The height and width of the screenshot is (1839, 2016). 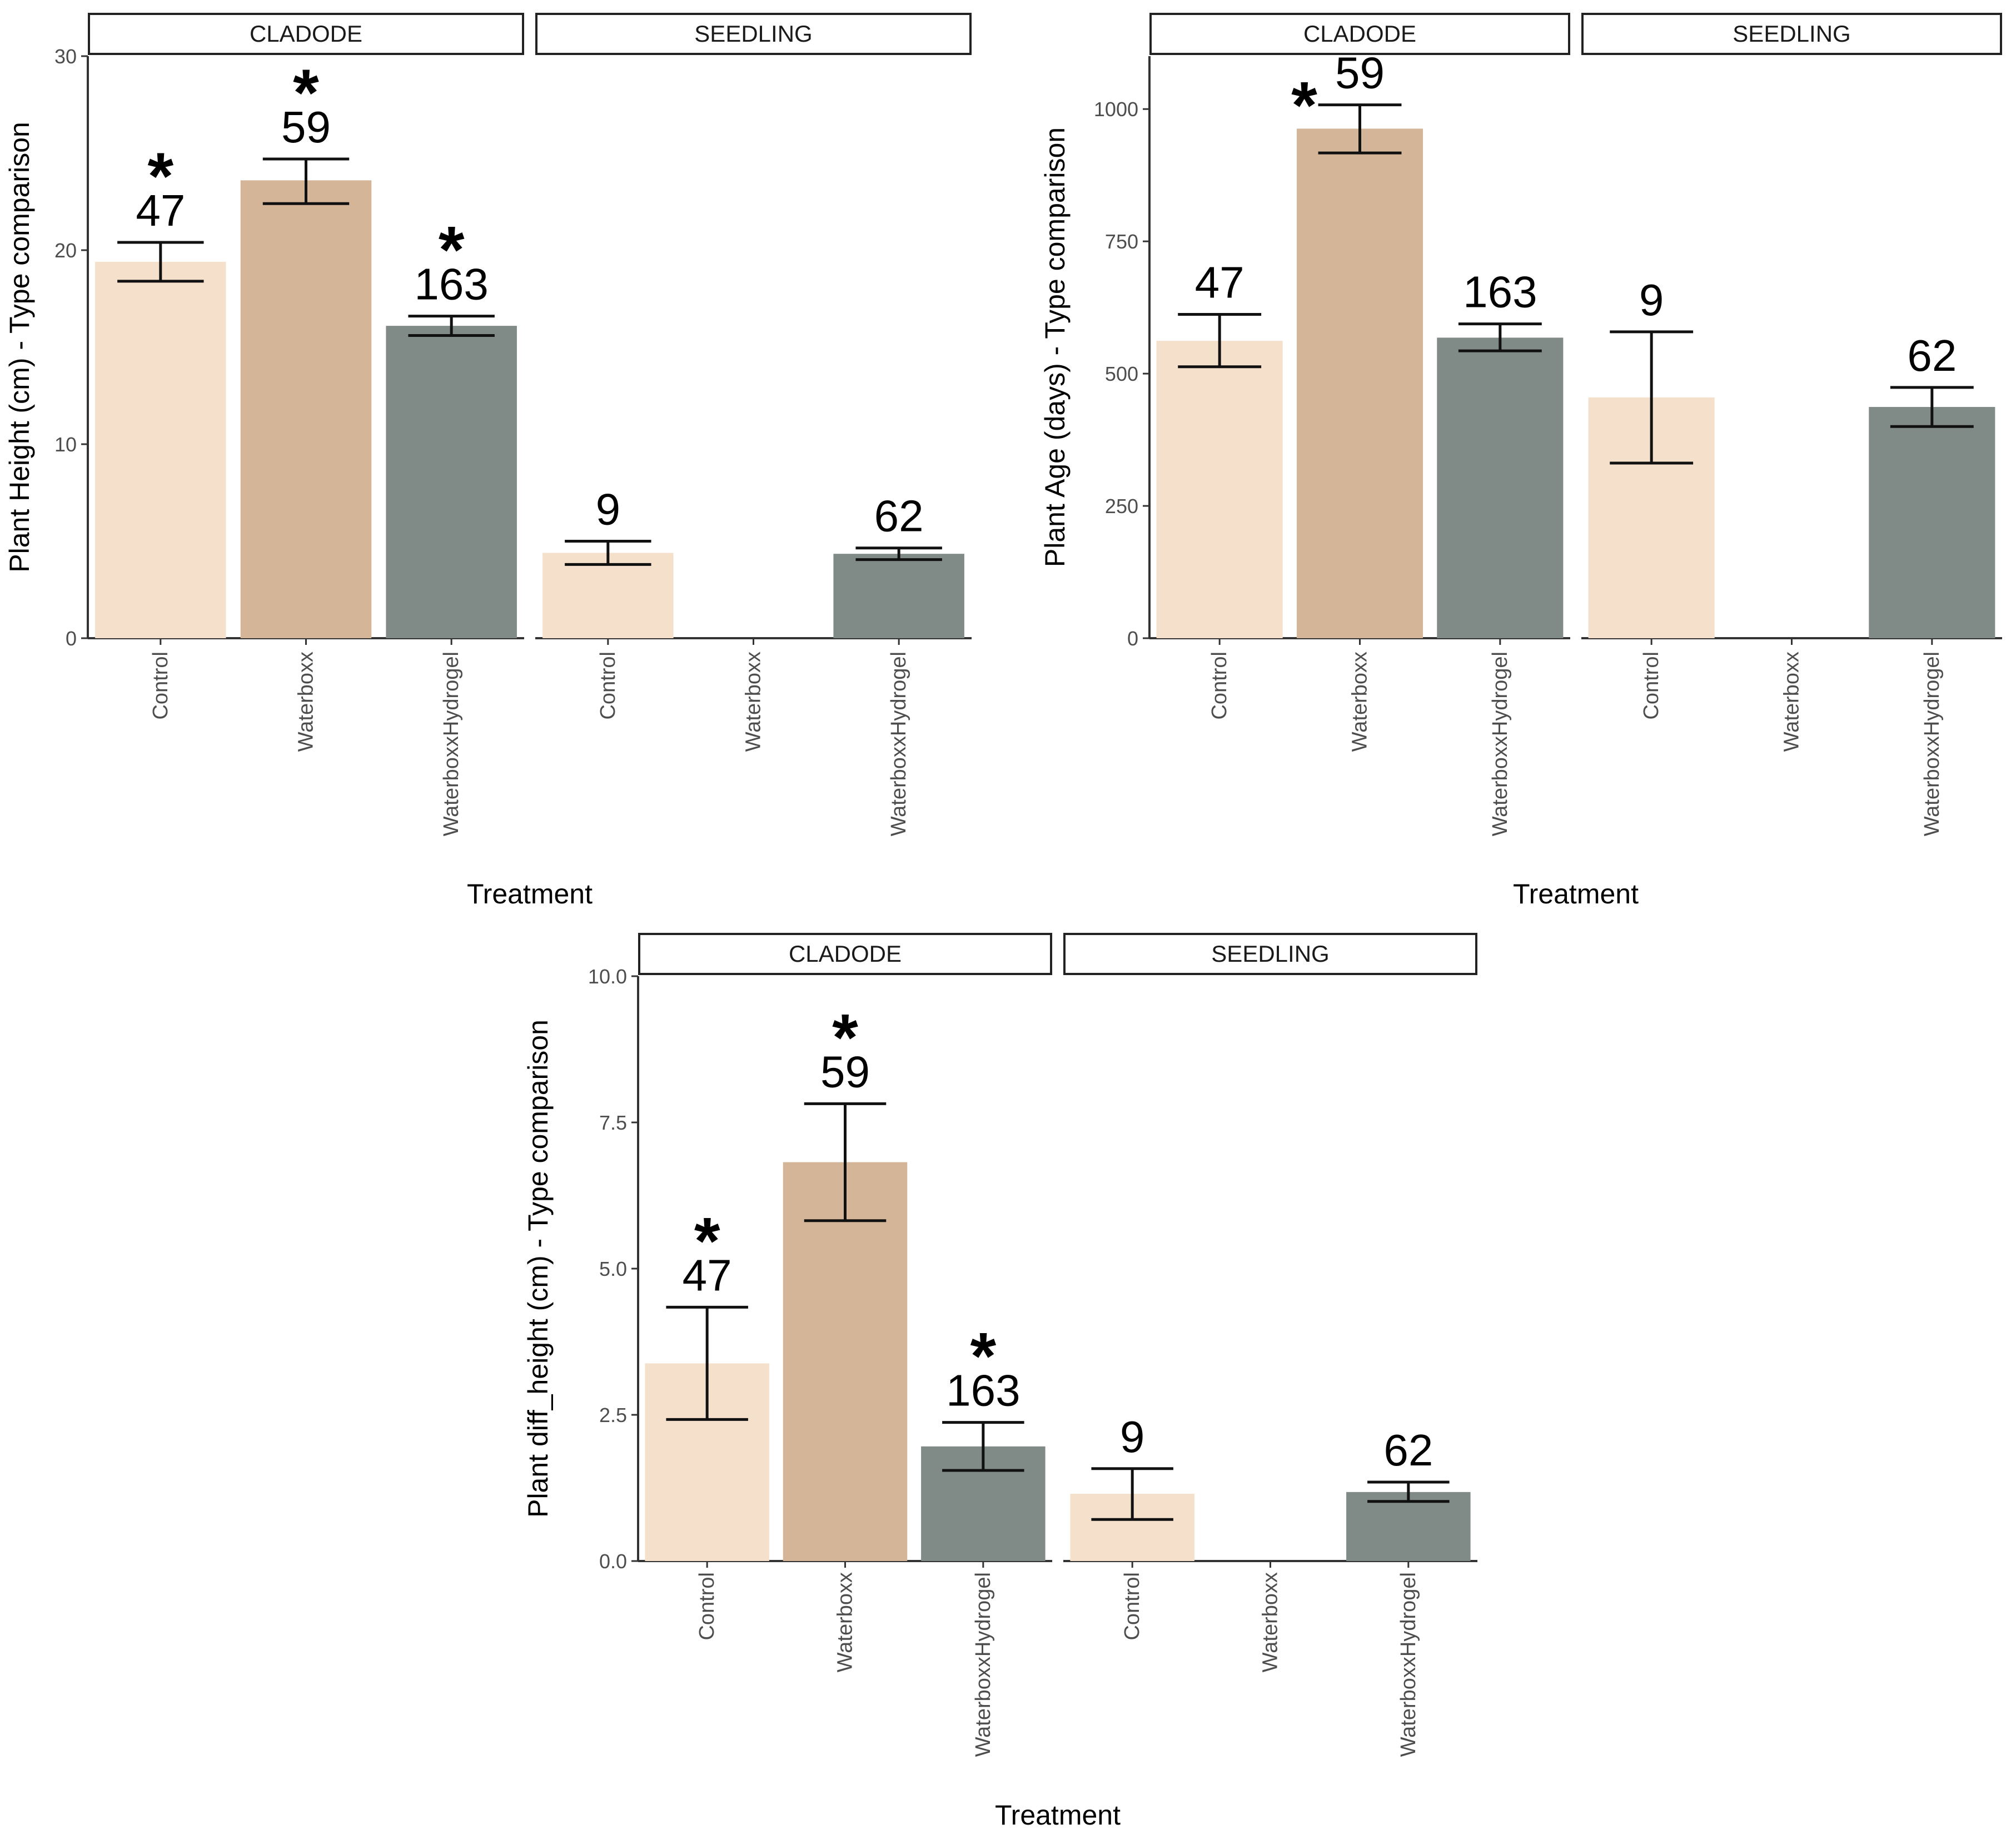 What do you see at coordinates (1121, 373) in the screenshot?
I see `y-tick-label: 500` at bounding box center [1121, 373].